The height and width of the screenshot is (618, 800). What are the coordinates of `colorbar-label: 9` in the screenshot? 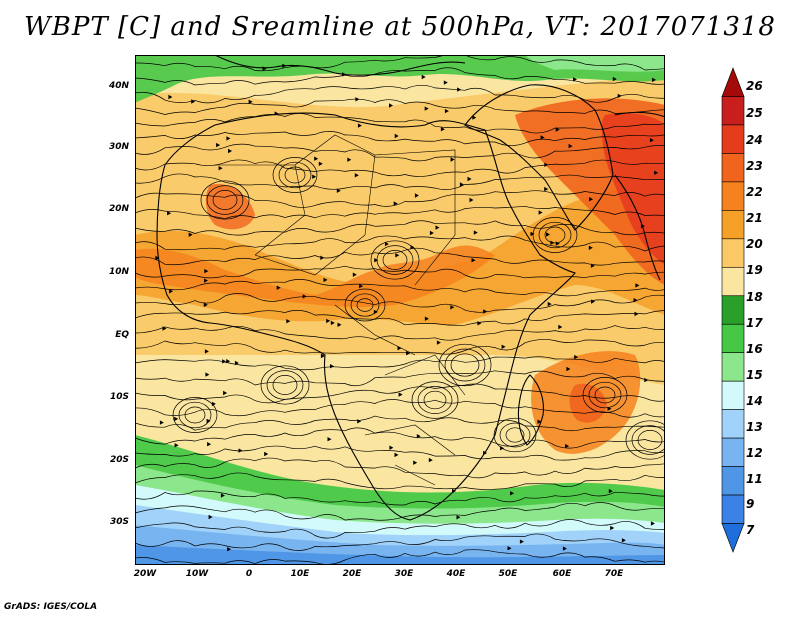 It's located at (750, 504).